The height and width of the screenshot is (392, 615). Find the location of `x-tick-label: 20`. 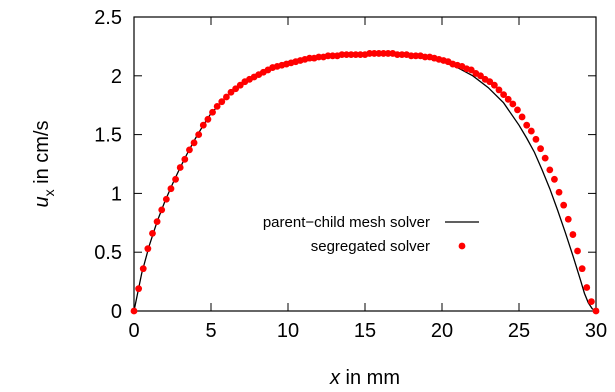

x-tick-label: 20 is located at coordinates (442, 331).